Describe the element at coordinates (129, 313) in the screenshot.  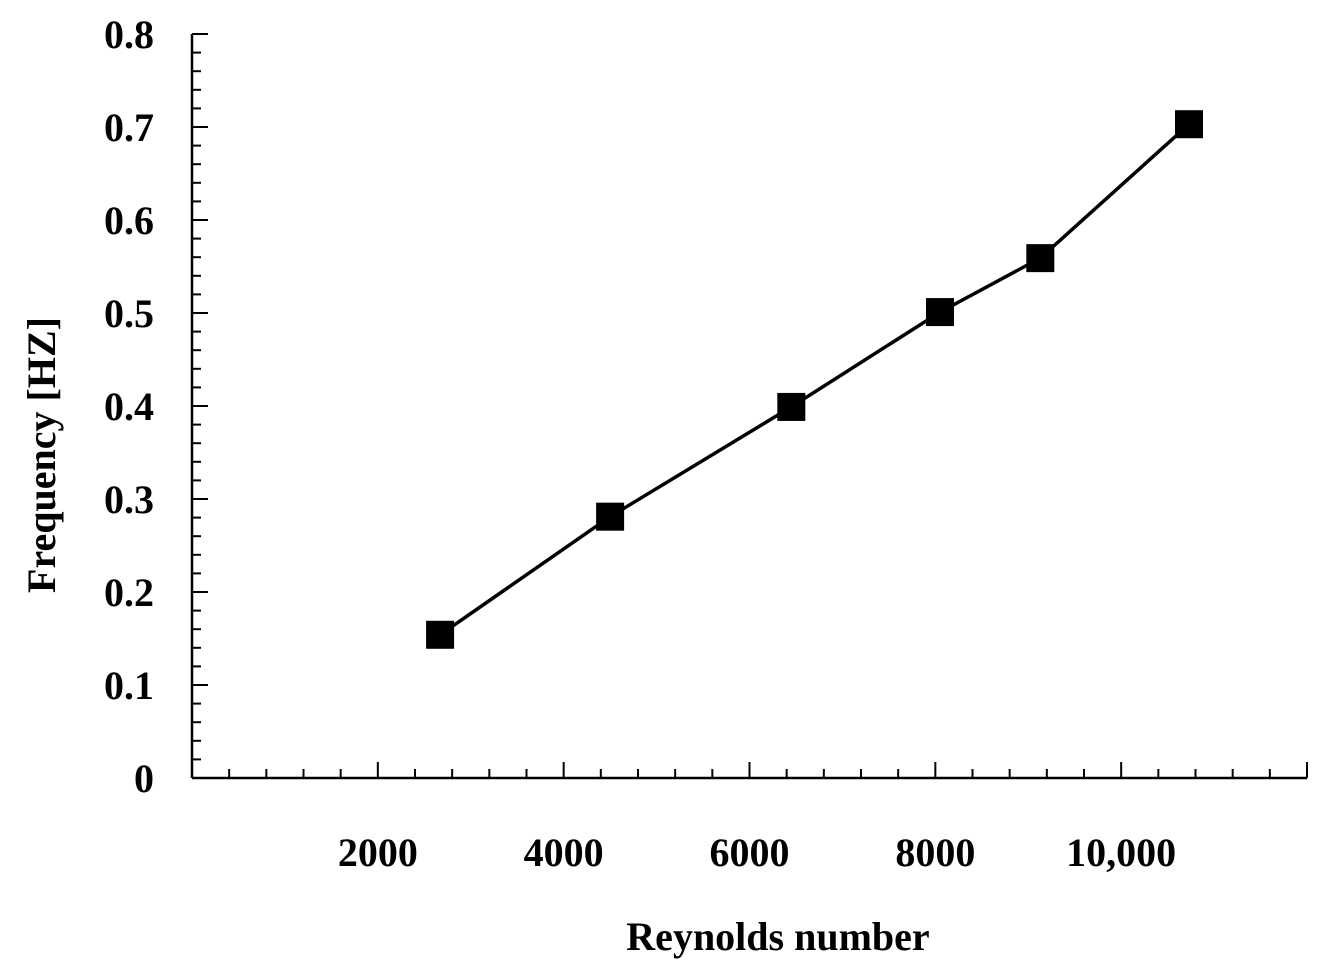
I see `y-tick-label: 0.5` at that location.